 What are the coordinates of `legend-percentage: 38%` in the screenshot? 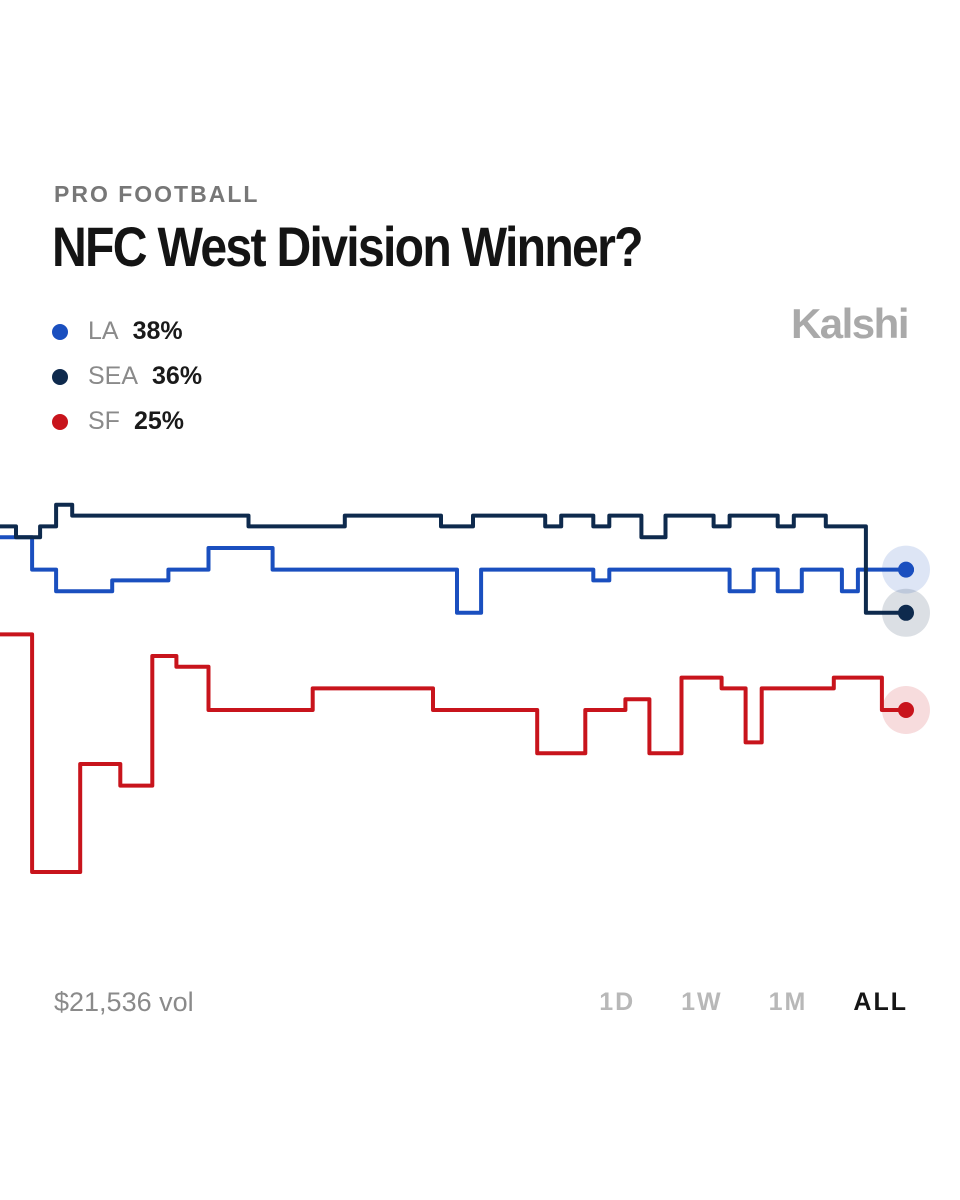 It's located at (157, 331).